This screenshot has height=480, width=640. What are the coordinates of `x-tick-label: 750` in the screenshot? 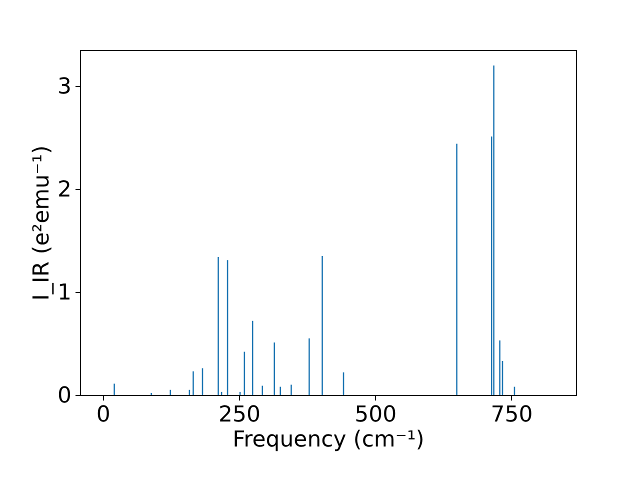 It's located at (511, 415).